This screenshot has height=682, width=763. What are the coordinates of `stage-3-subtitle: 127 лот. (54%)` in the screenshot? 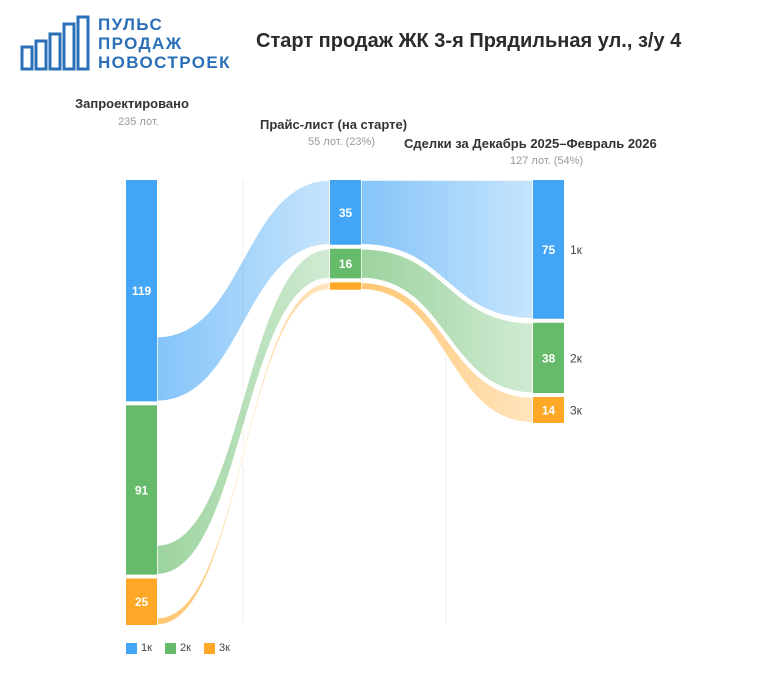 It's located at (547, 161).